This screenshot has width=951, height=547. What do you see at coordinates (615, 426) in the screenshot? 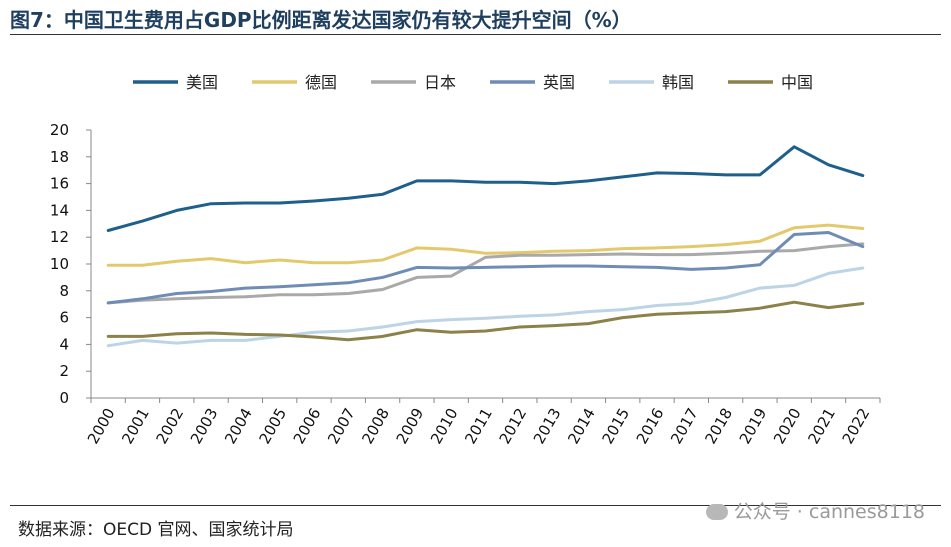
I see `x-tick-label: 2015` at bounding box center [615, 426].